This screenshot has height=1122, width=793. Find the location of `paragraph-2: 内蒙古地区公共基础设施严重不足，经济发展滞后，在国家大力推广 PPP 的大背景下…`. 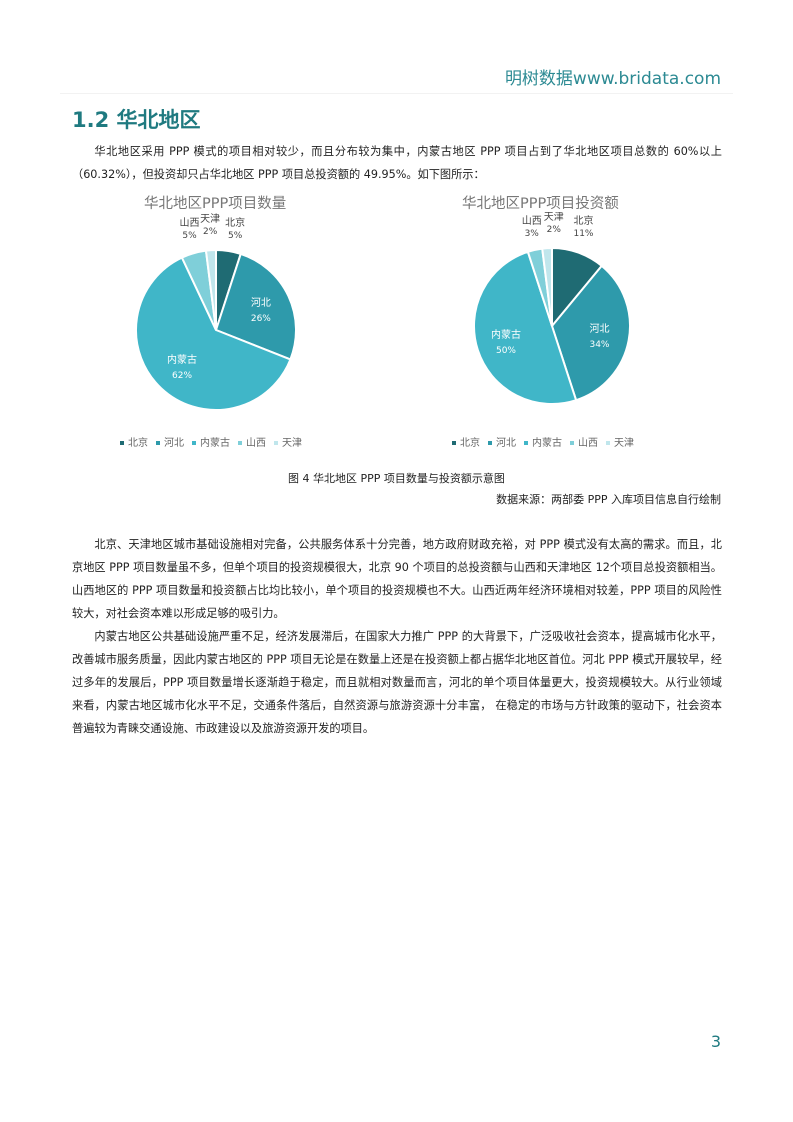

paragraph-2: 内蒙古地区公共基础设施严重不足，经济发展滞后，在国家大力推广 PPP 的大背景下… is located at coordinates (397, 682).